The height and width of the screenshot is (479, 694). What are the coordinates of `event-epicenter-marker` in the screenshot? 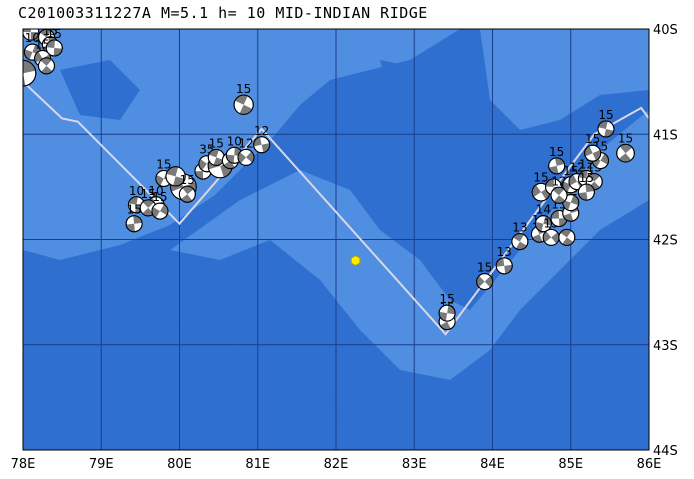 It's located at (355, 260).